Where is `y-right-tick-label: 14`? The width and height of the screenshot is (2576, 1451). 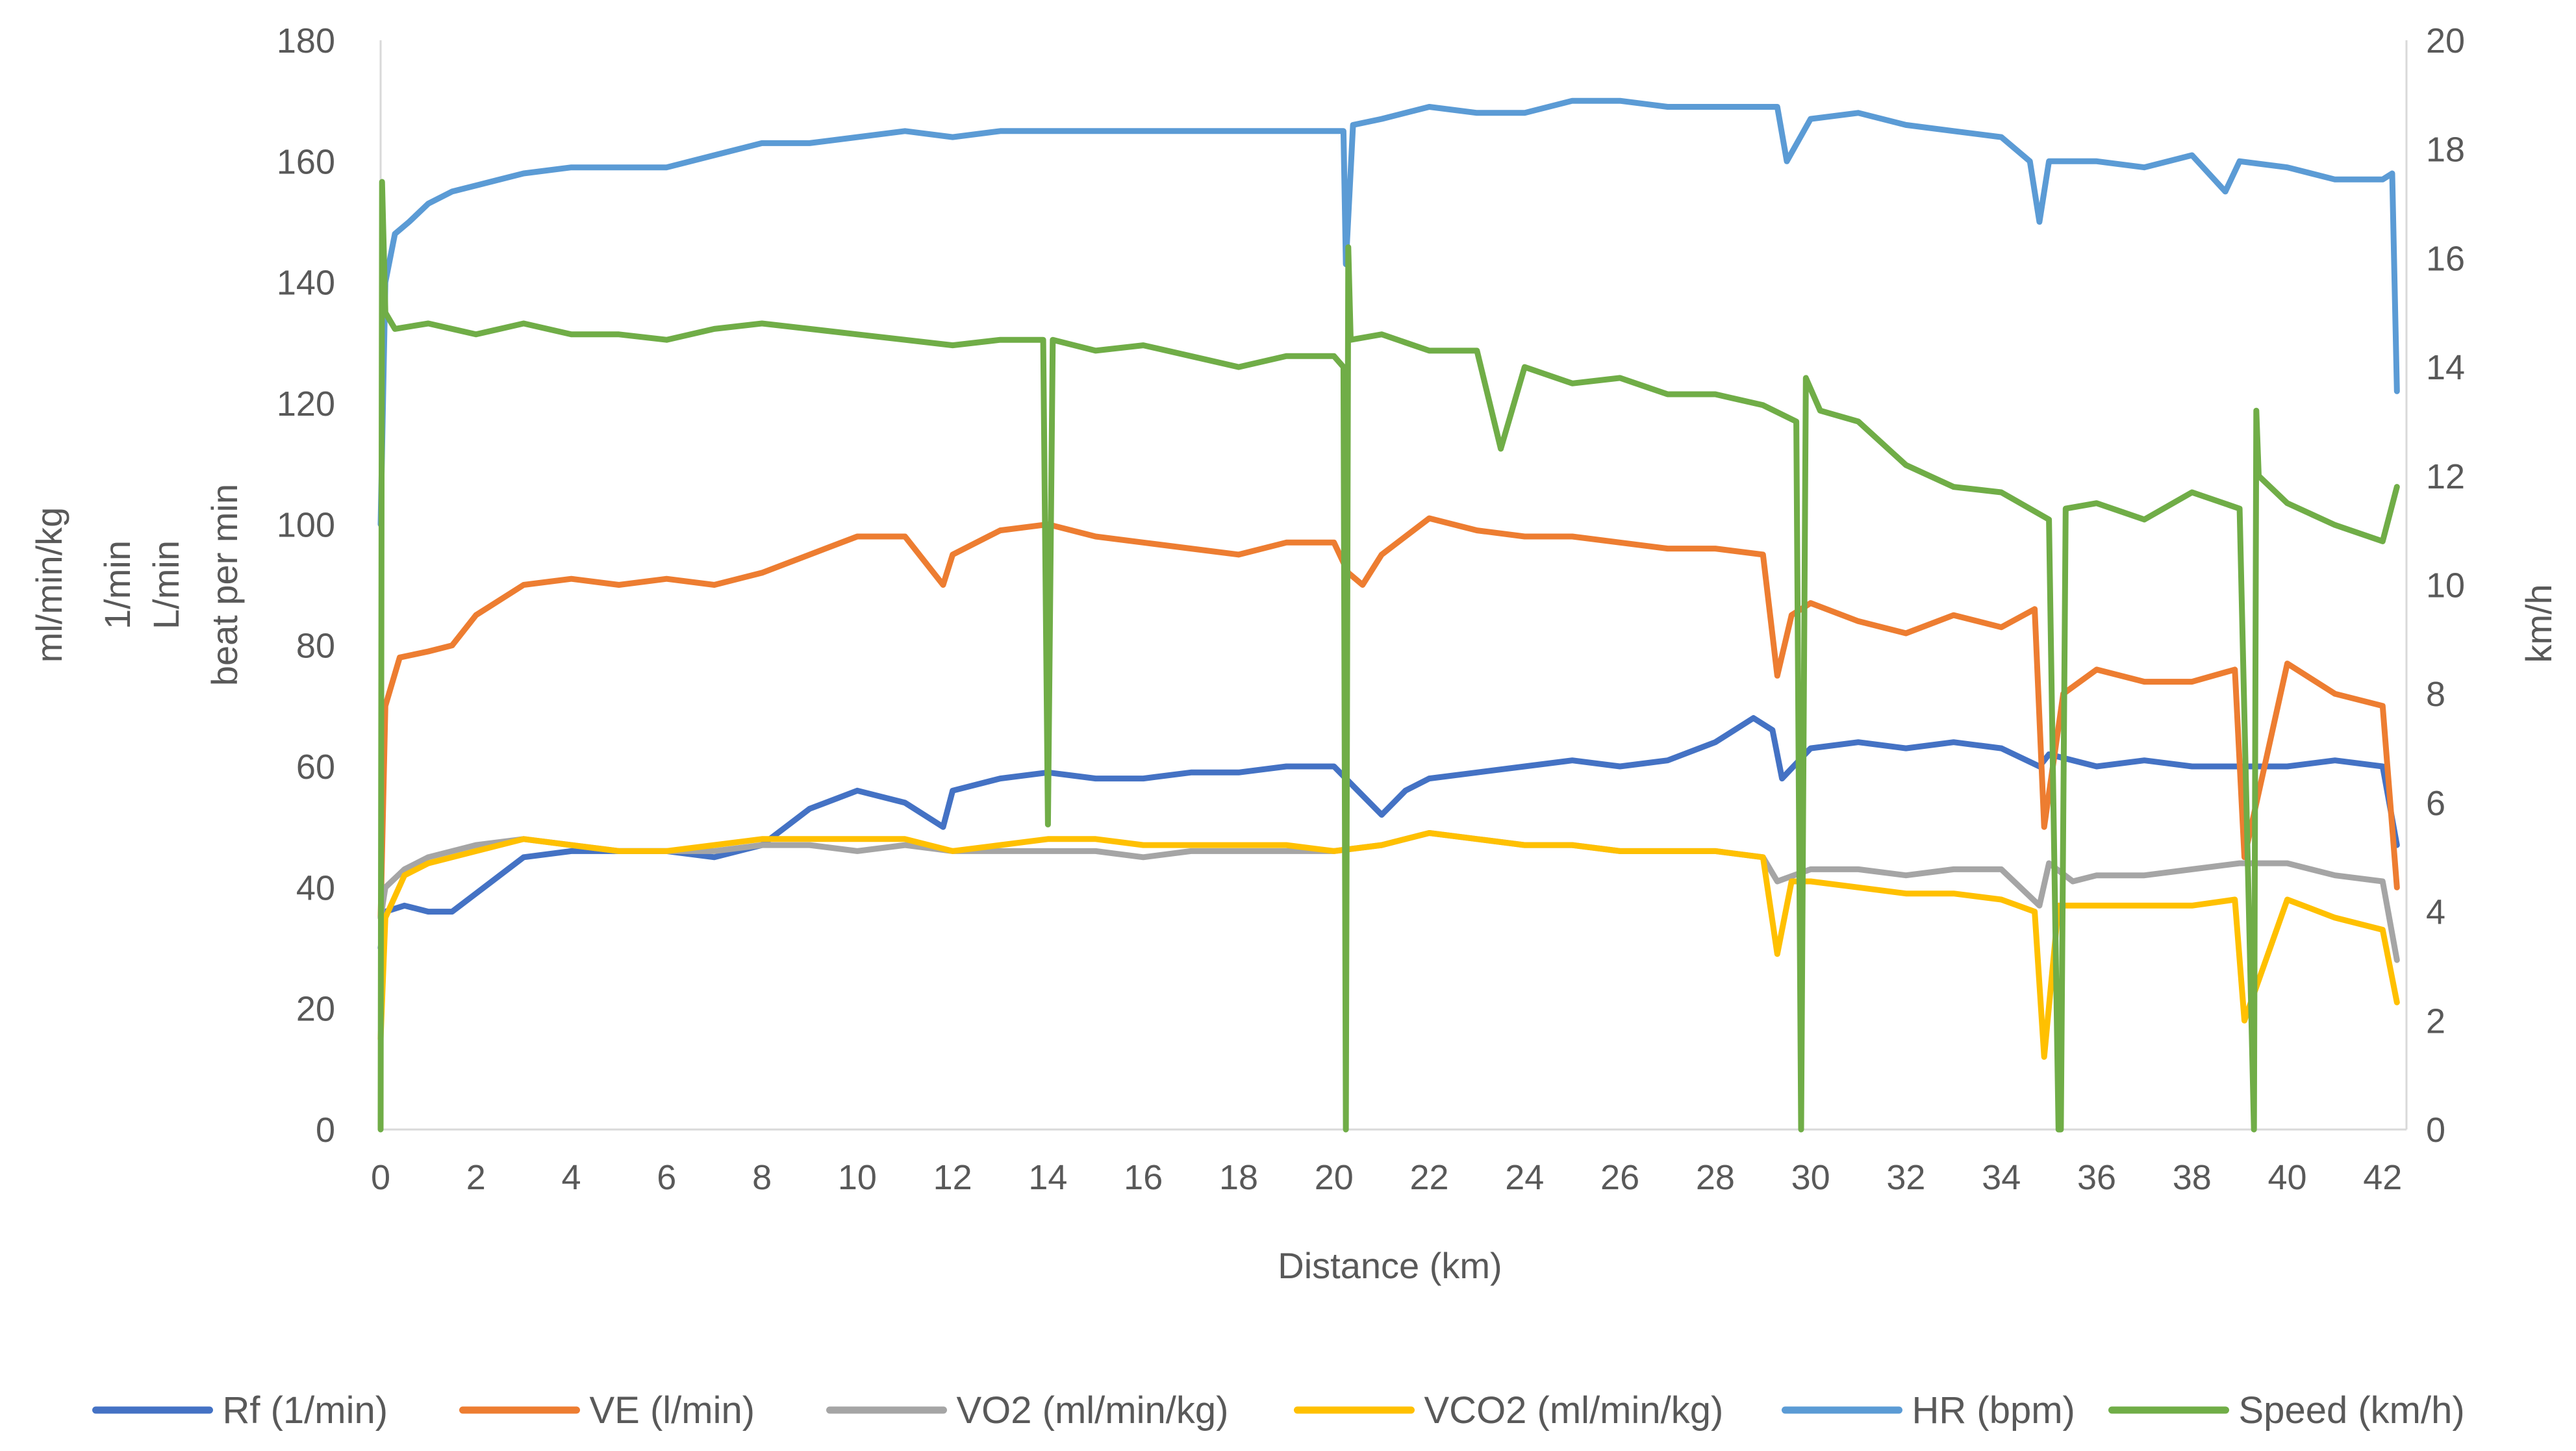
y-right-tick-label: 14 is located at coordinates (2445, 367).